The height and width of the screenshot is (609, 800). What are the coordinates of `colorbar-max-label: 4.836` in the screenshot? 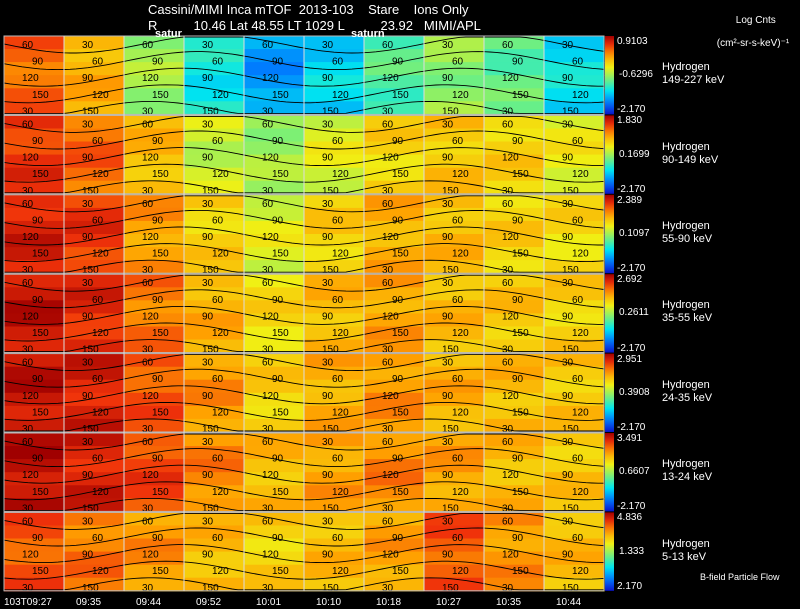 It's located at (630, 518).